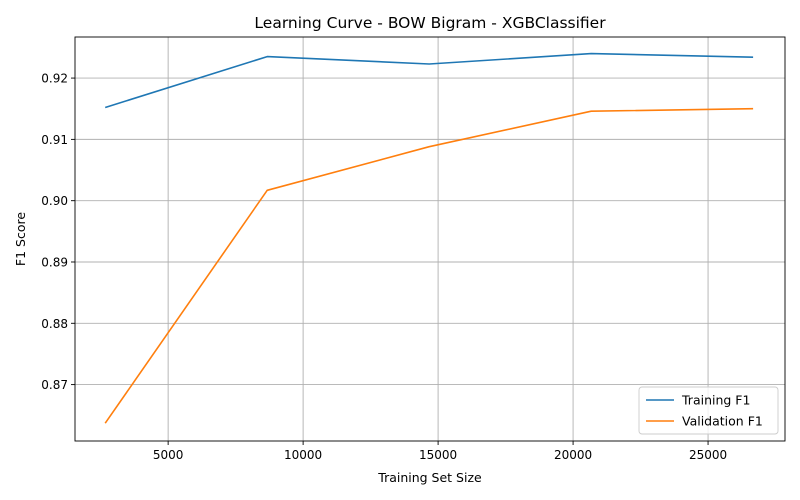  I want to click on y-axis-ticks: 0.87 0.88 0.89 0.90 0.91 0.92, so click(58, 232).